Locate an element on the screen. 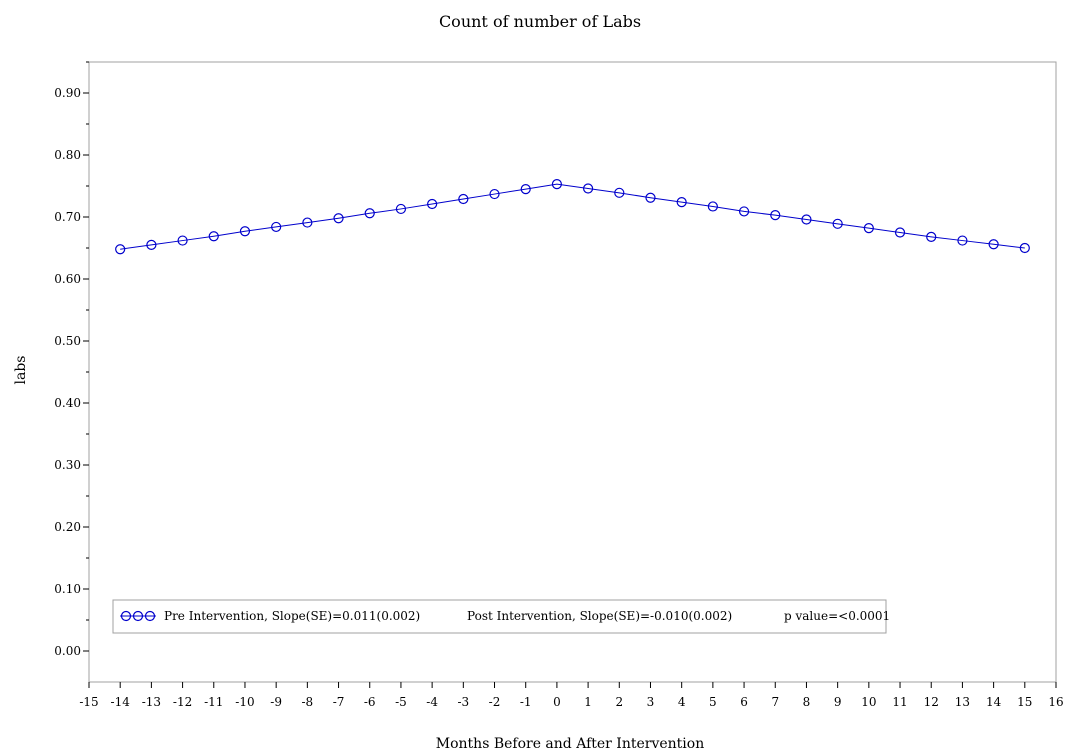  y-tick-label: 0.70 is located at coordinates (67, 217).